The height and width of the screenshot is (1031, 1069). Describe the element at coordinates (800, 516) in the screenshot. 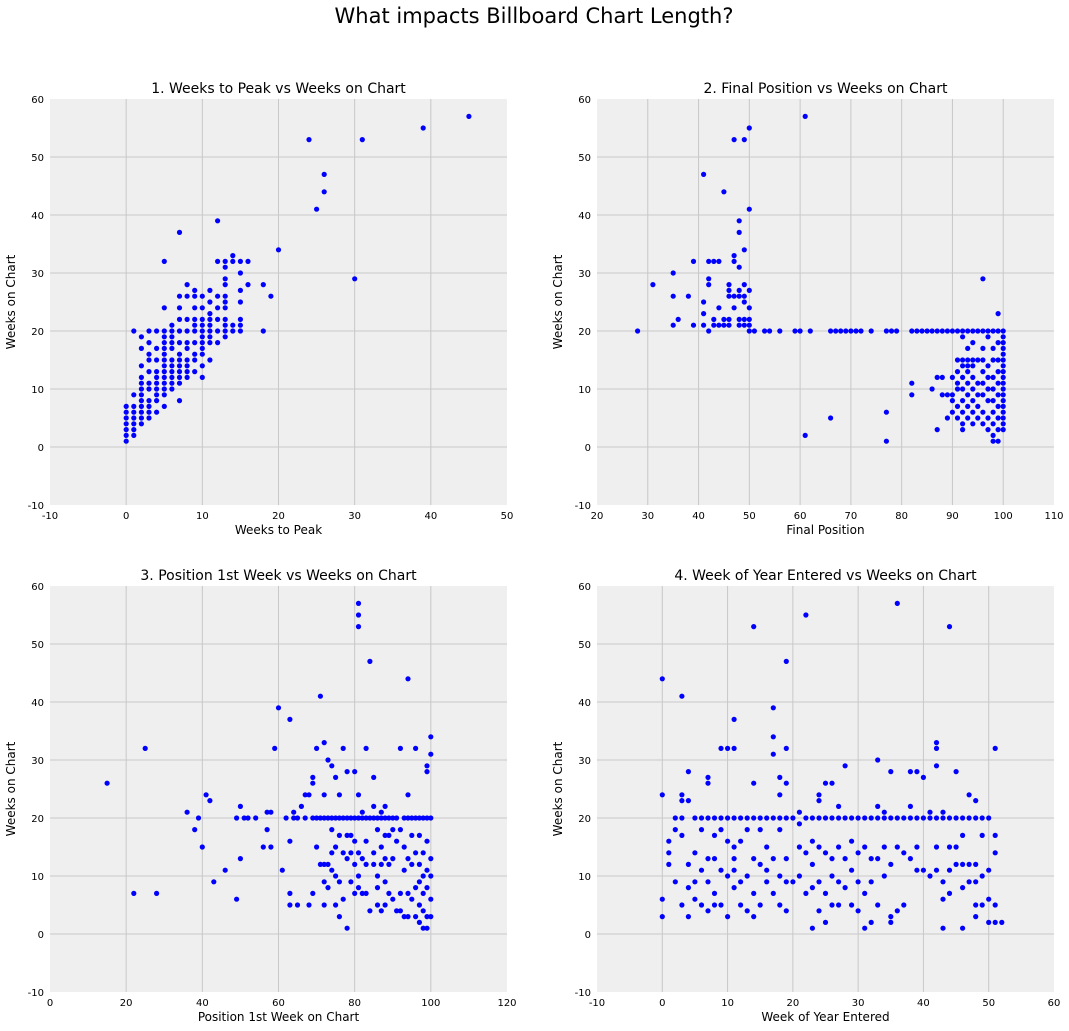

I see `x-tick-label: 60` at that location.